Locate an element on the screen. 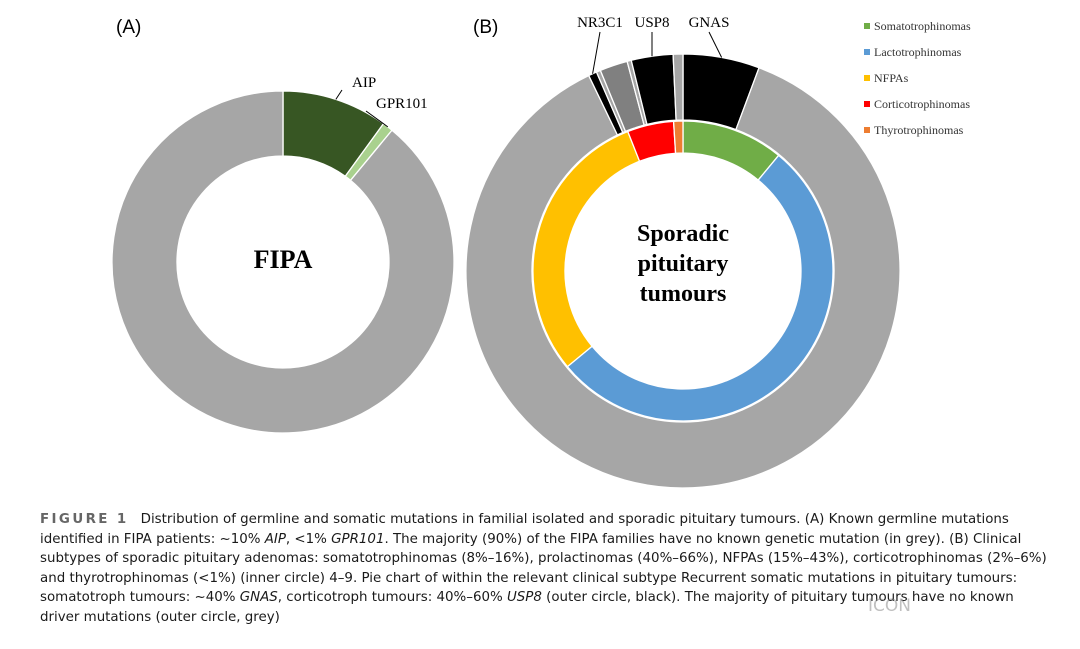  caption-gene-name: USP8 is located at coordinates (524, 598).